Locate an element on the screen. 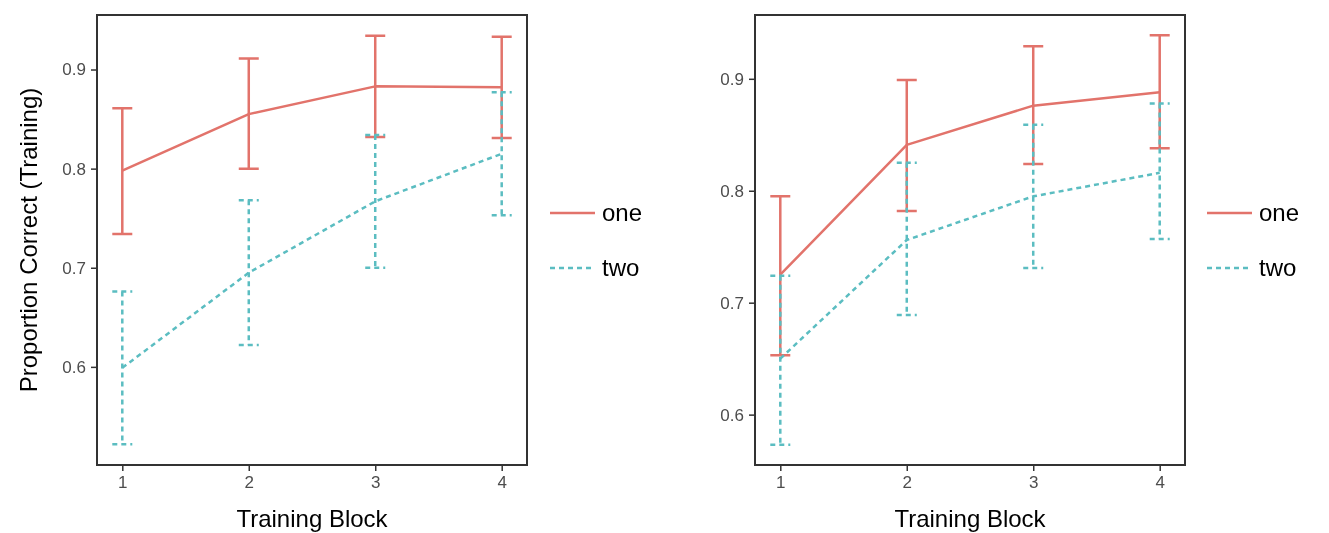 Image resolution: width=1329 pixels, height=533 pixels. y-axis-title: Proportion Correct (Training) is located at coordinates (28, 240).